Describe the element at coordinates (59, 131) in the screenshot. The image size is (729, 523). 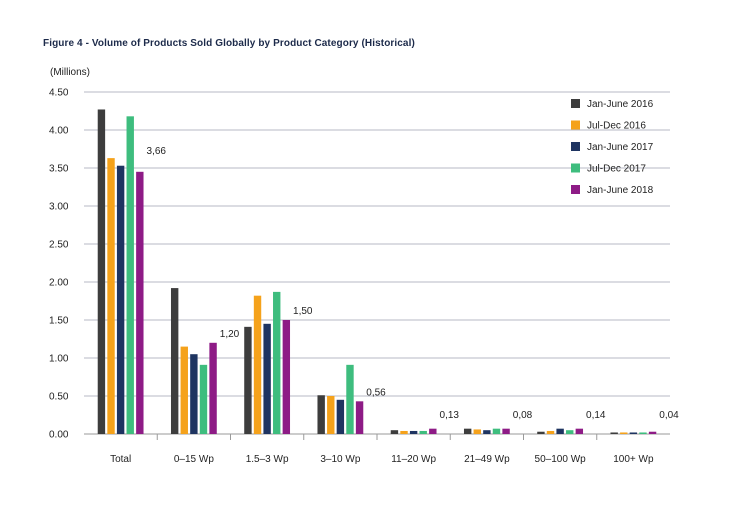
I see `y-tick-label: 4.00` at that location.